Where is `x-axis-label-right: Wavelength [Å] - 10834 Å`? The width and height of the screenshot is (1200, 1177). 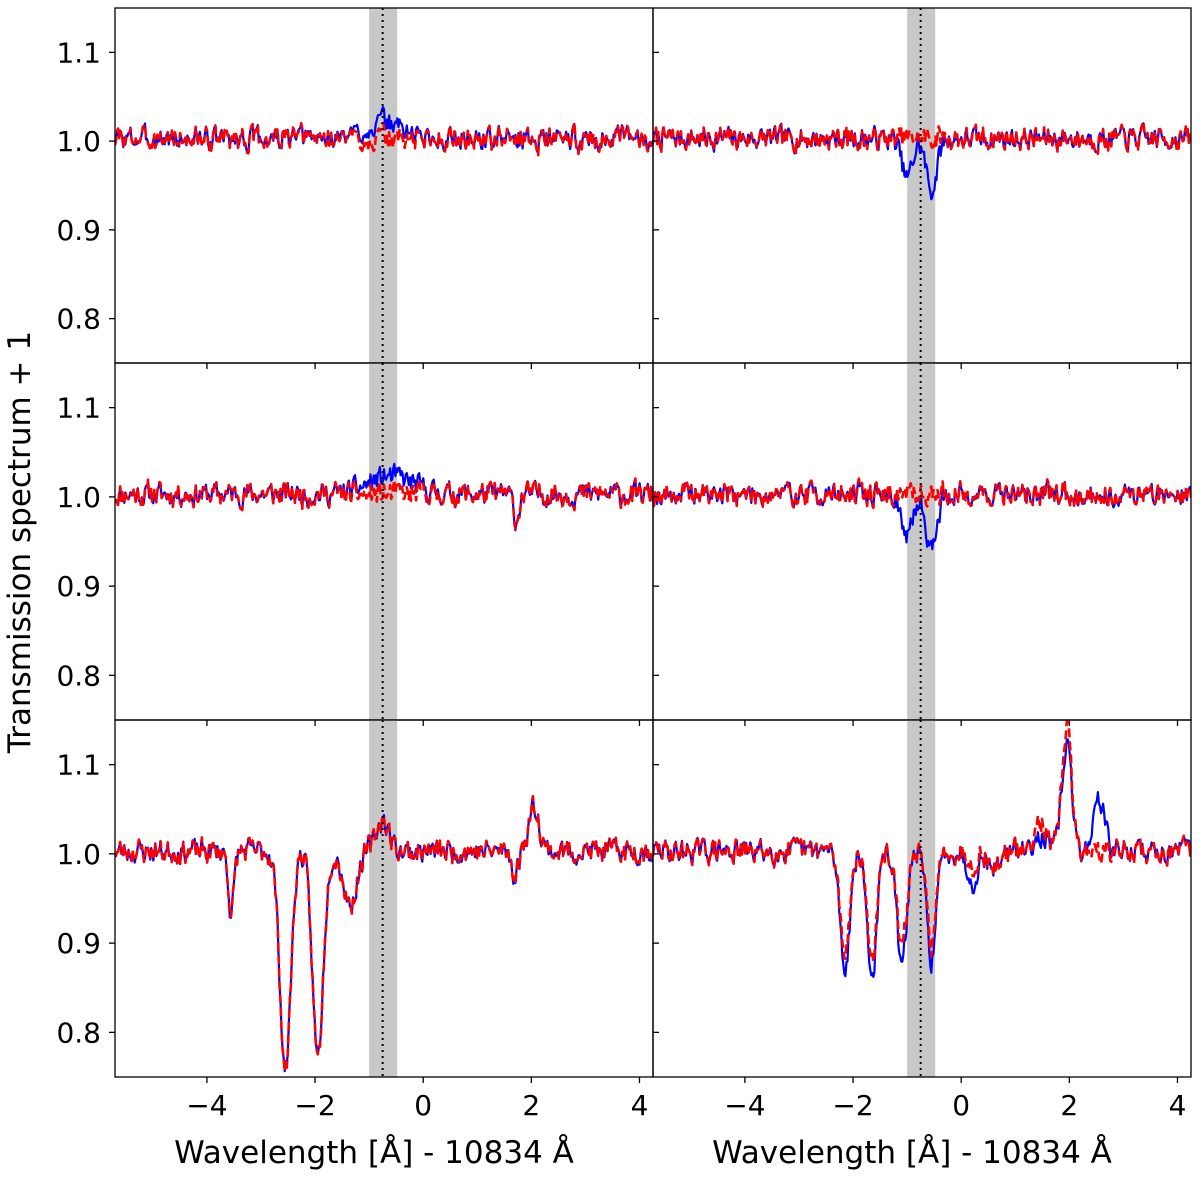
x-axis-label-right: Wavelength [Å] - 10834 Å is located at coordinates (912, 1153).